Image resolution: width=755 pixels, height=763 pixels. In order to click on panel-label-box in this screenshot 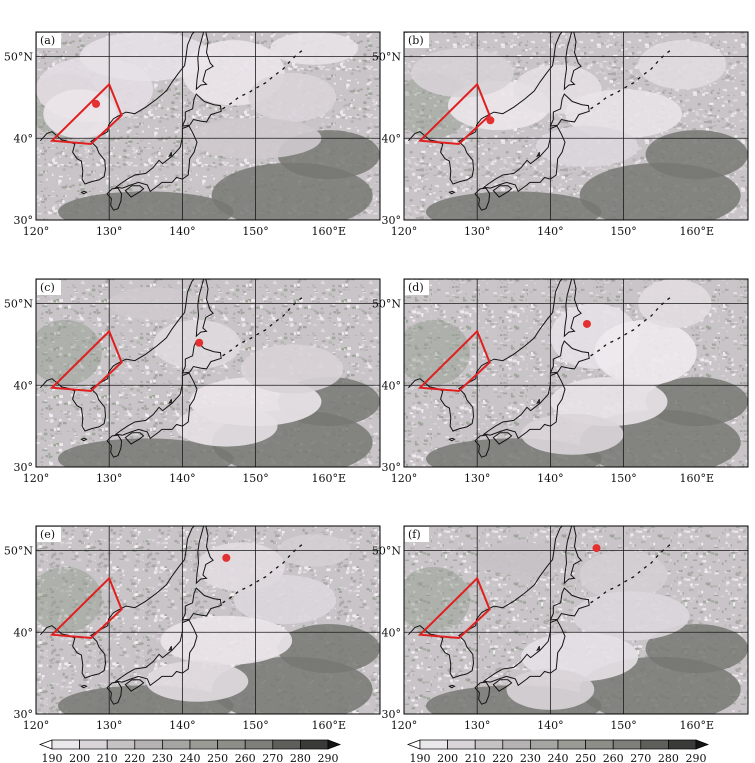, I will do `click(49, 40)`.